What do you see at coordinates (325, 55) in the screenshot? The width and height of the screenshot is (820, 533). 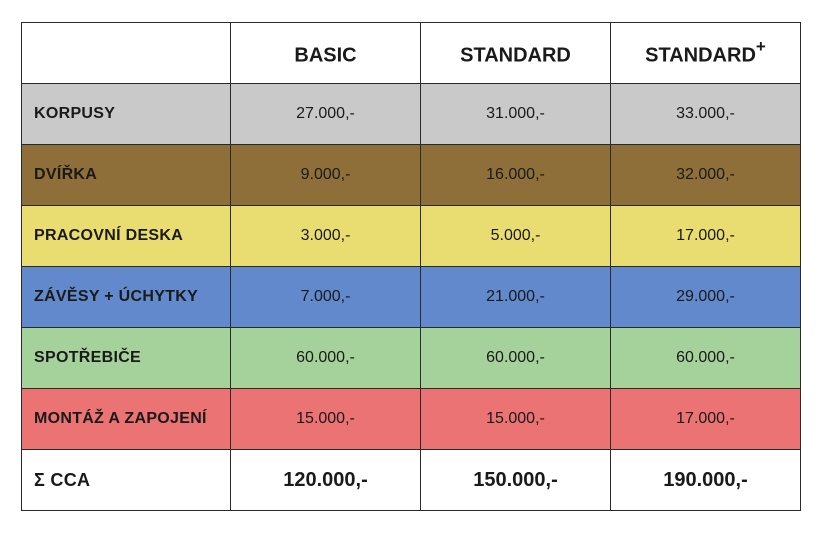 I see `plan-name: BASIC` at bounding box center [325, 55].